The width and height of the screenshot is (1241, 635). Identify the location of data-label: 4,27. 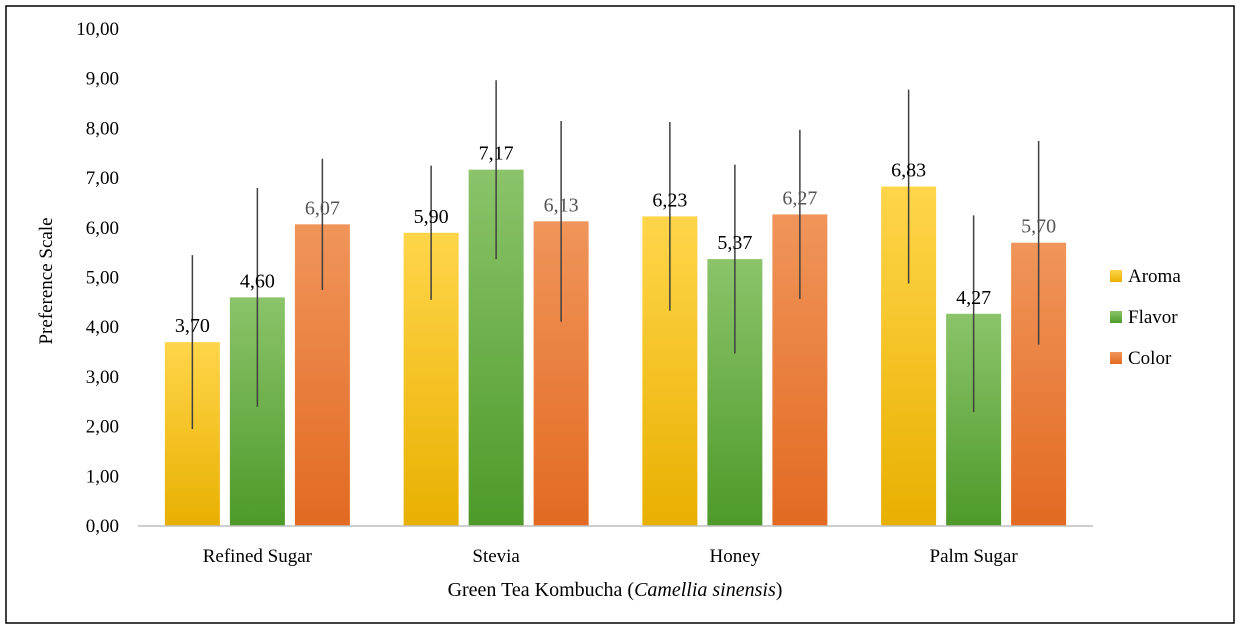
(973, 298).